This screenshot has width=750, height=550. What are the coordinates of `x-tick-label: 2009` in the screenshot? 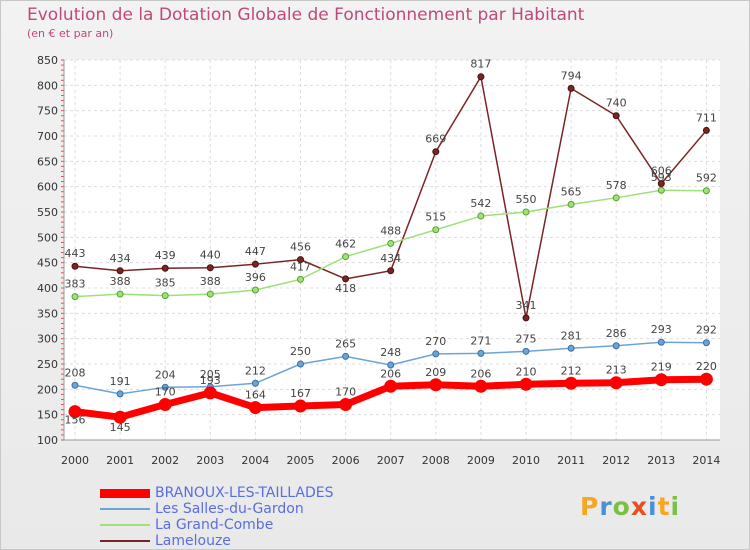 It's located at (481, 460).